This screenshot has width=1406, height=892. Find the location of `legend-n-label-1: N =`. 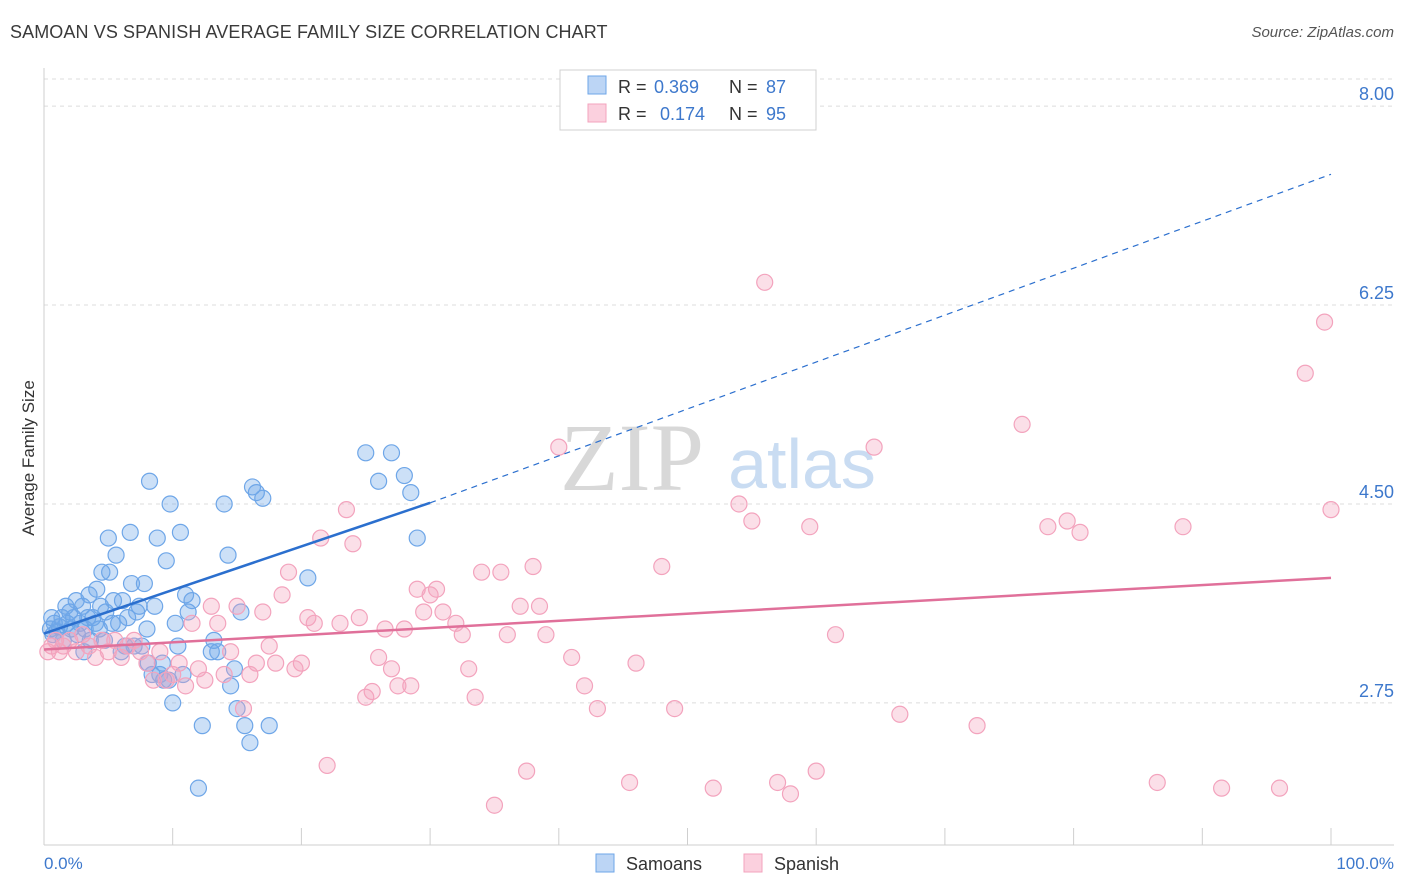

legend-n-label-1: N = is located at coordinates (743, 87).